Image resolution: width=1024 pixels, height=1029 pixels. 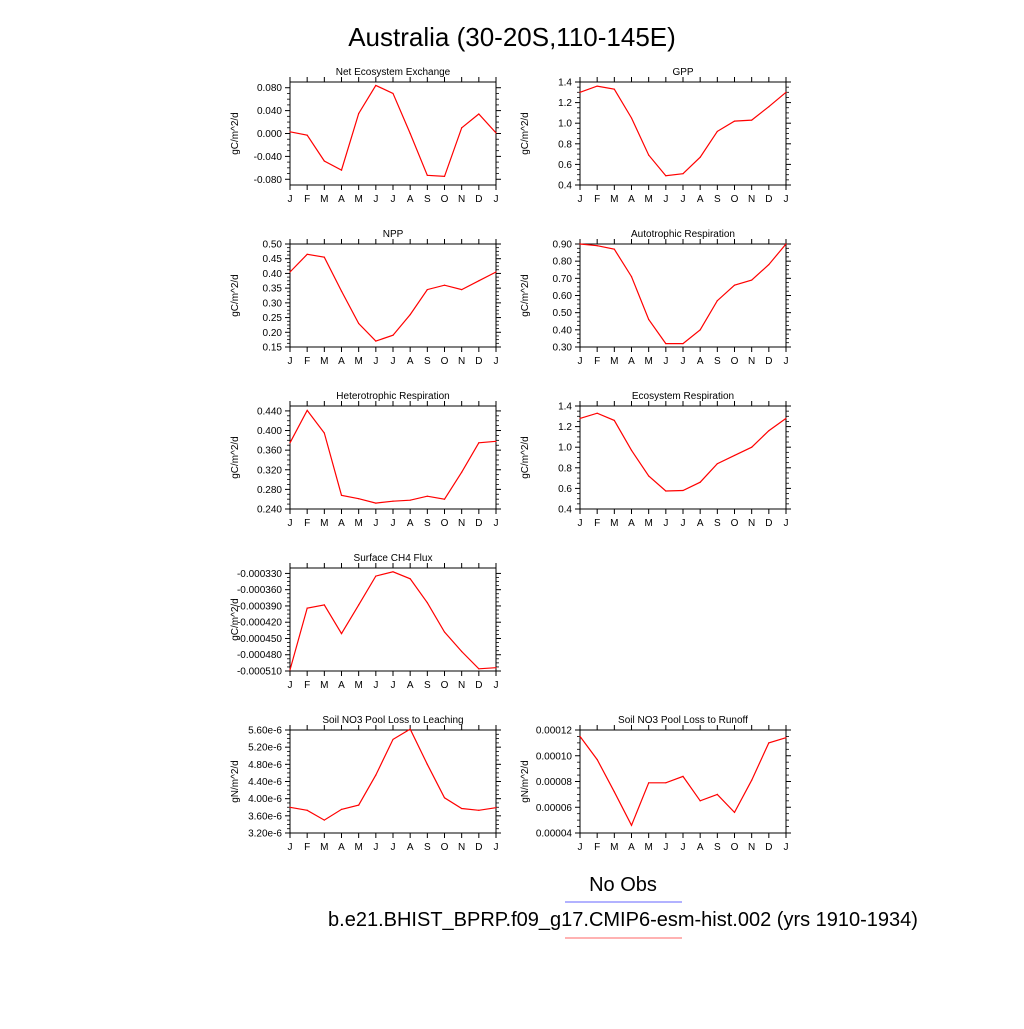 What do you see at coordinates (269, 510) in the screenshot?
I see `y-tick-label: 0.240` at bounding box center [269, 510].